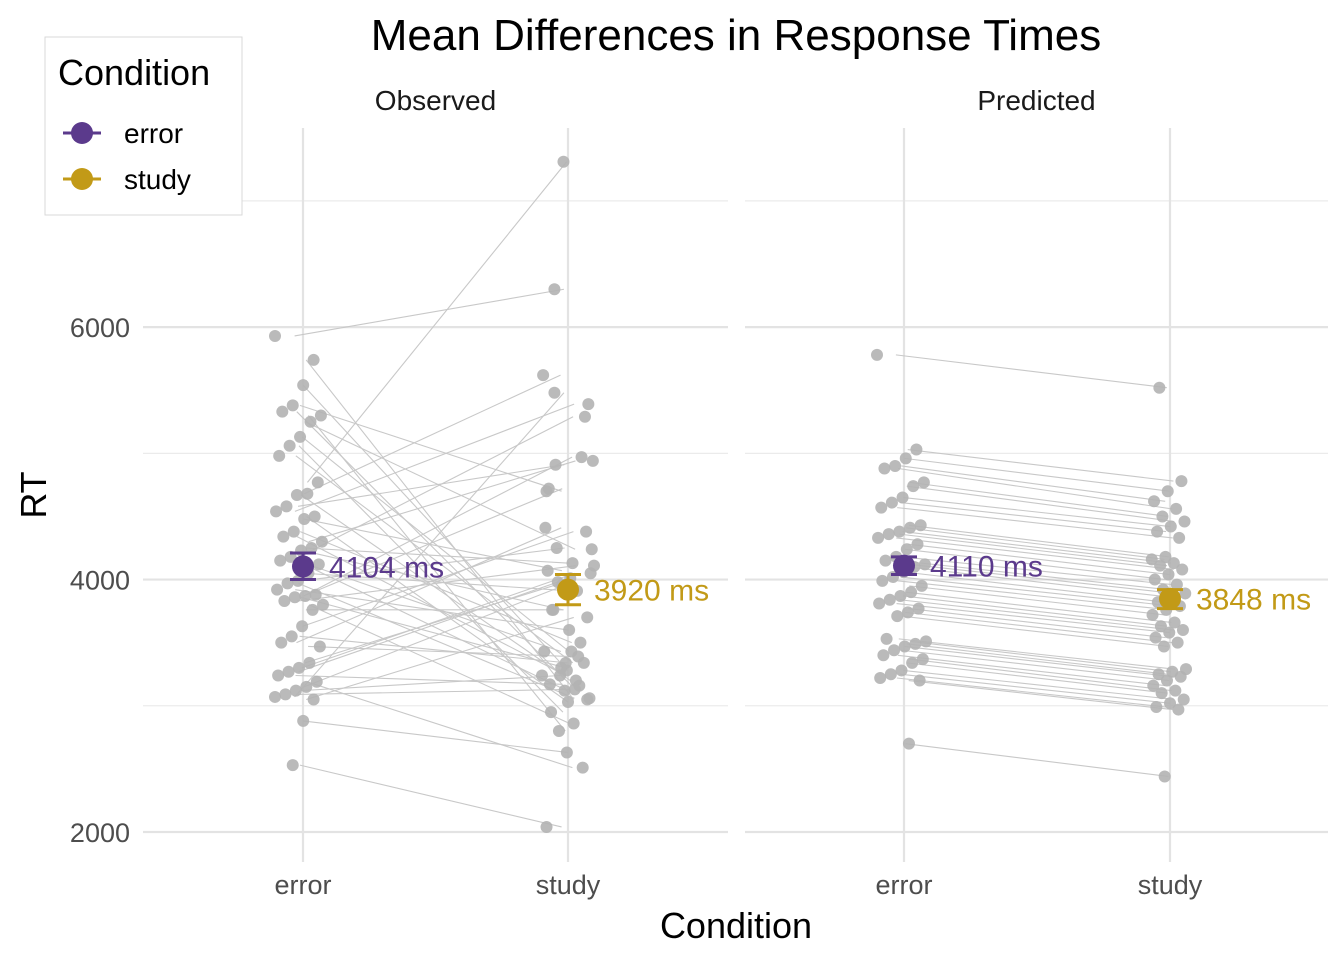 Image resolution: width=1344 pixels, height=960 pixels. What do you see at coordinates (904, 565) in the screenshot?
I see `mean-point-error` at bounding box center [904, 565].